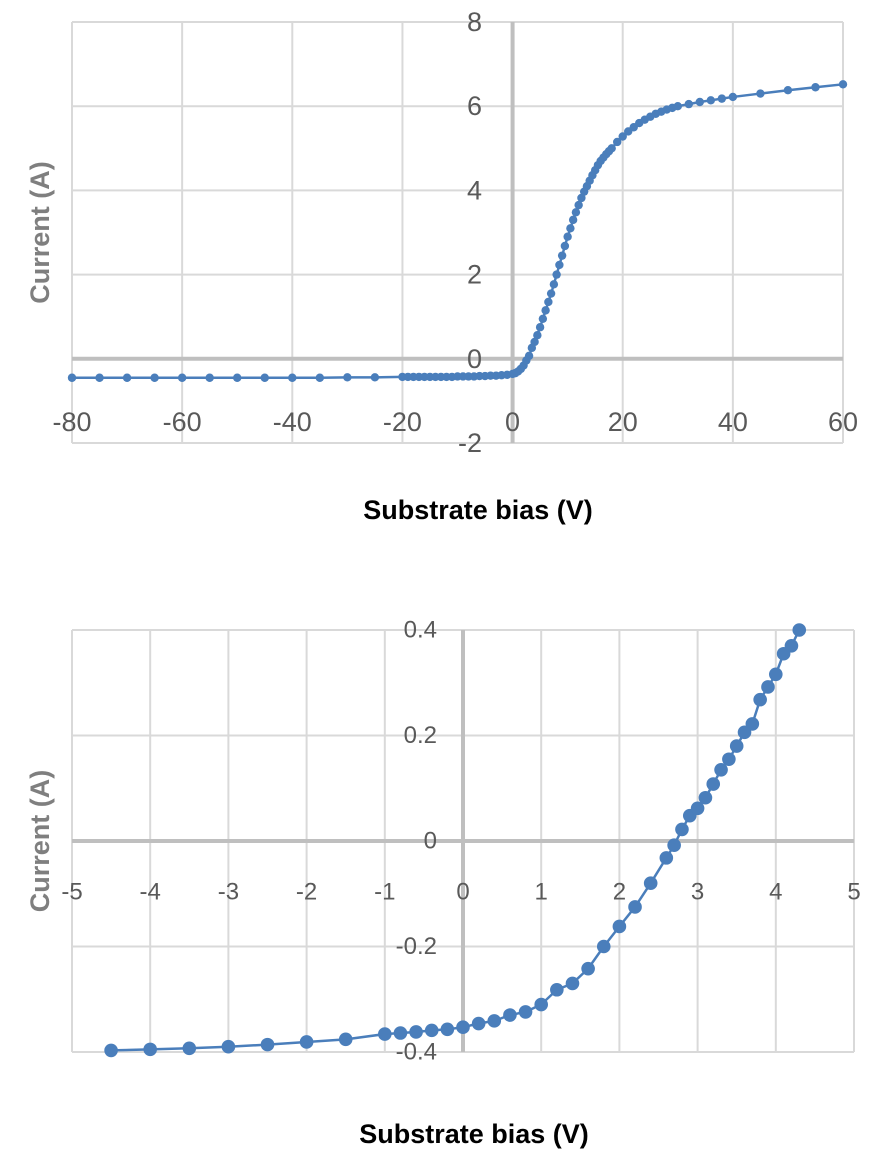 This screenshot has height=1153, width=870. Describe the element at coordinates (623, 422) in the screenshot. I see `x-tick-label: 20` at that location.